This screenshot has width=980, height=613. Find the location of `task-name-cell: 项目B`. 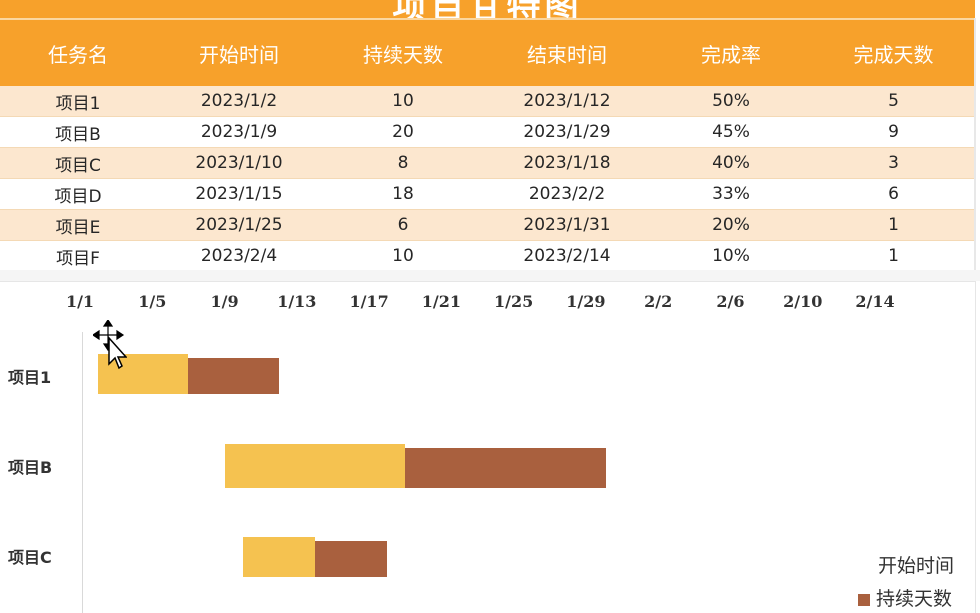

task-name-cell: 项目B is located at coordinates (78, 132).